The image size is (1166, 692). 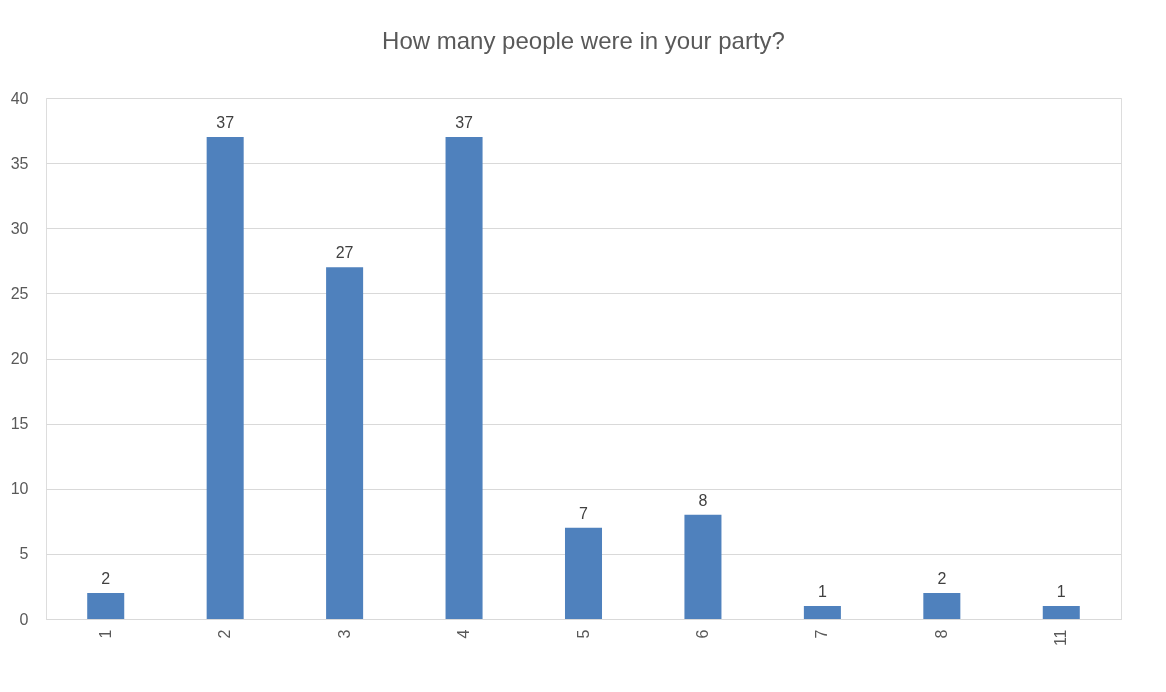 I want to click on x-tick-label: 1, so click(x=105, y=634).